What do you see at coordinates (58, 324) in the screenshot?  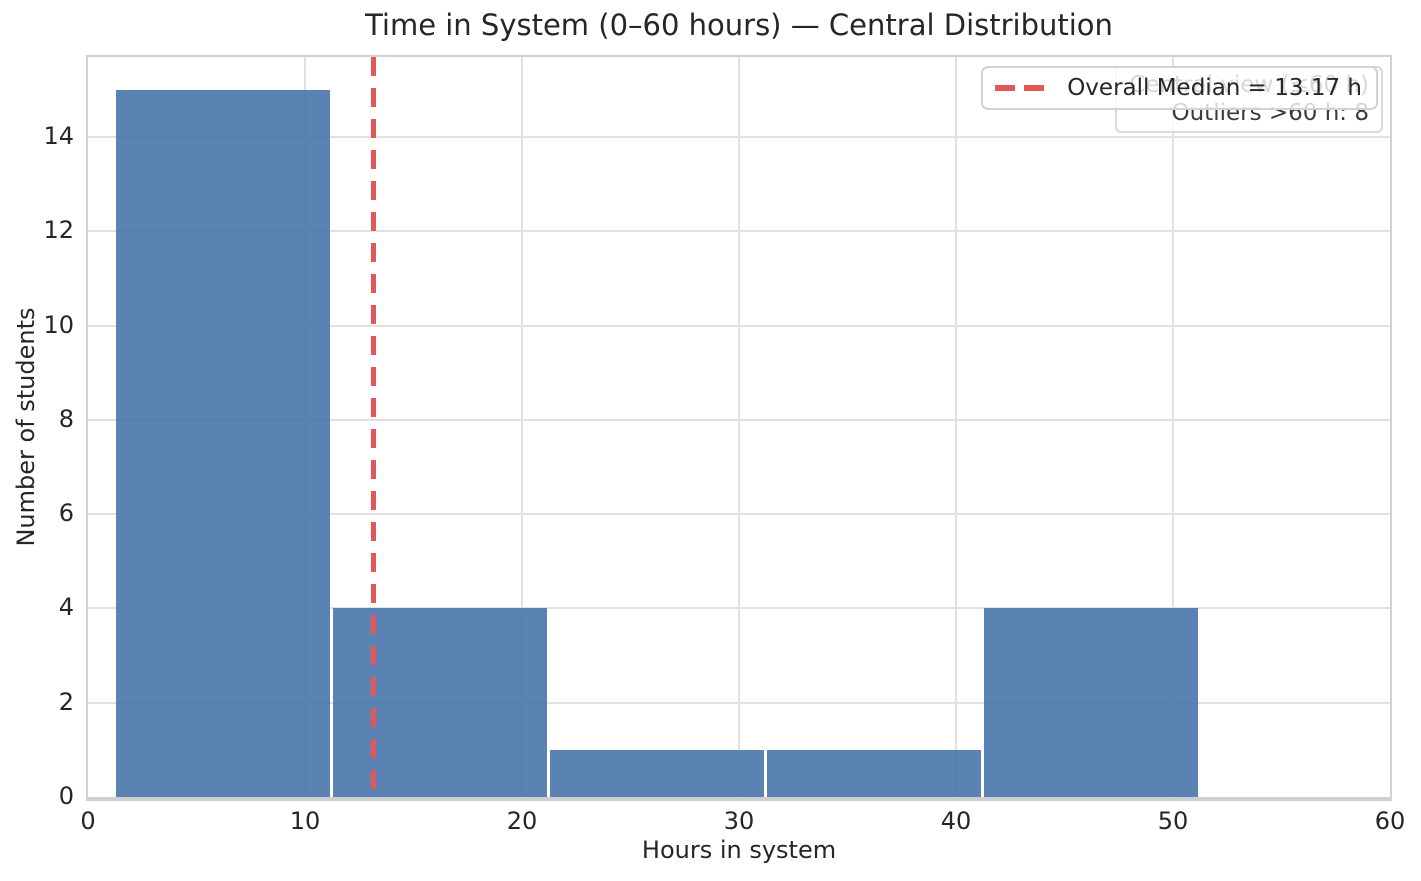 I see `y-tick-label-10: 10` at bounding box center [58, 324].